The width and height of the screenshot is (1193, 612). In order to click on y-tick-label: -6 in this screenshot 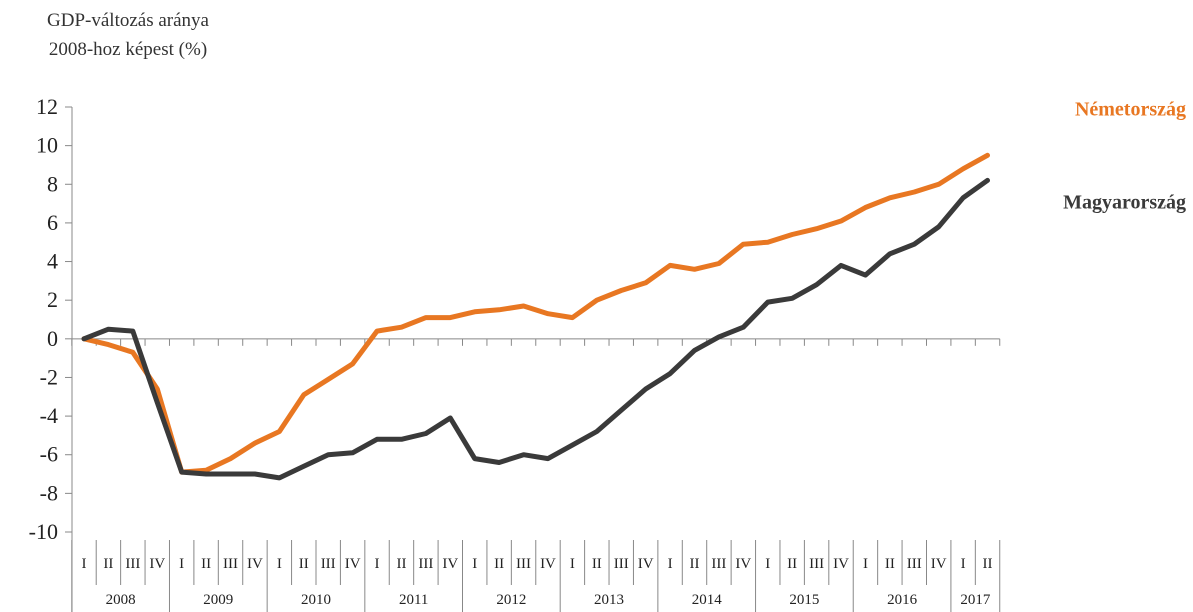, I will do `click(49, 454)`.